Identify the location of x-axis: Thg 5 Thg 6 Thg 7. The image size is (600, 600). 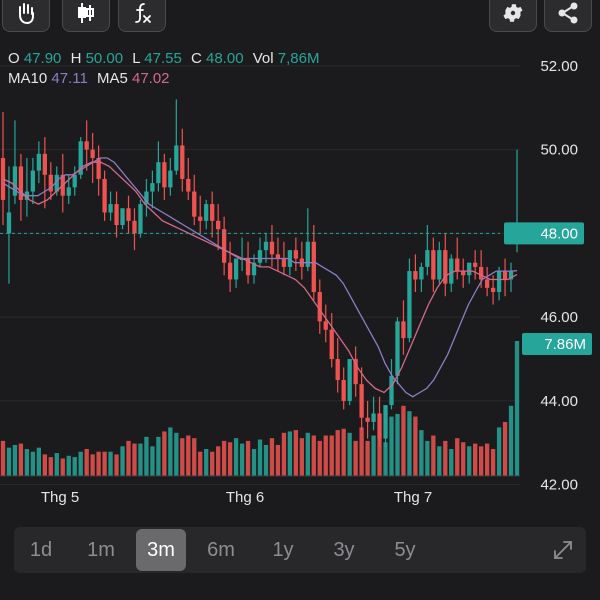
(236, 497).